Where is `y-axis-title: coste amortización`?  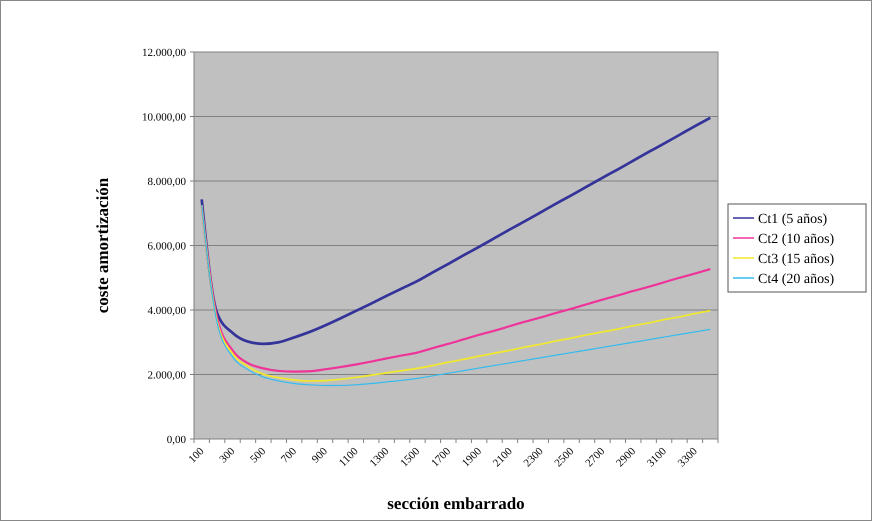 y-axis-title: coste amortización is located at coordinates (102, 245).